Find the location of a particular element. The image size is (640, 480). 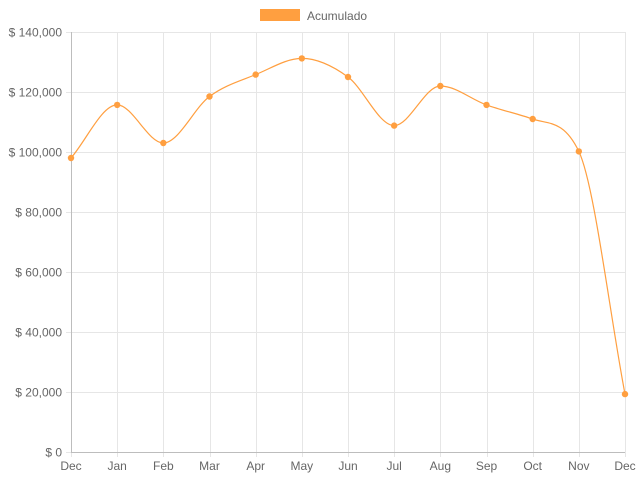

y-tick-label: $ 80,000 is located at coordinates (38, 213).